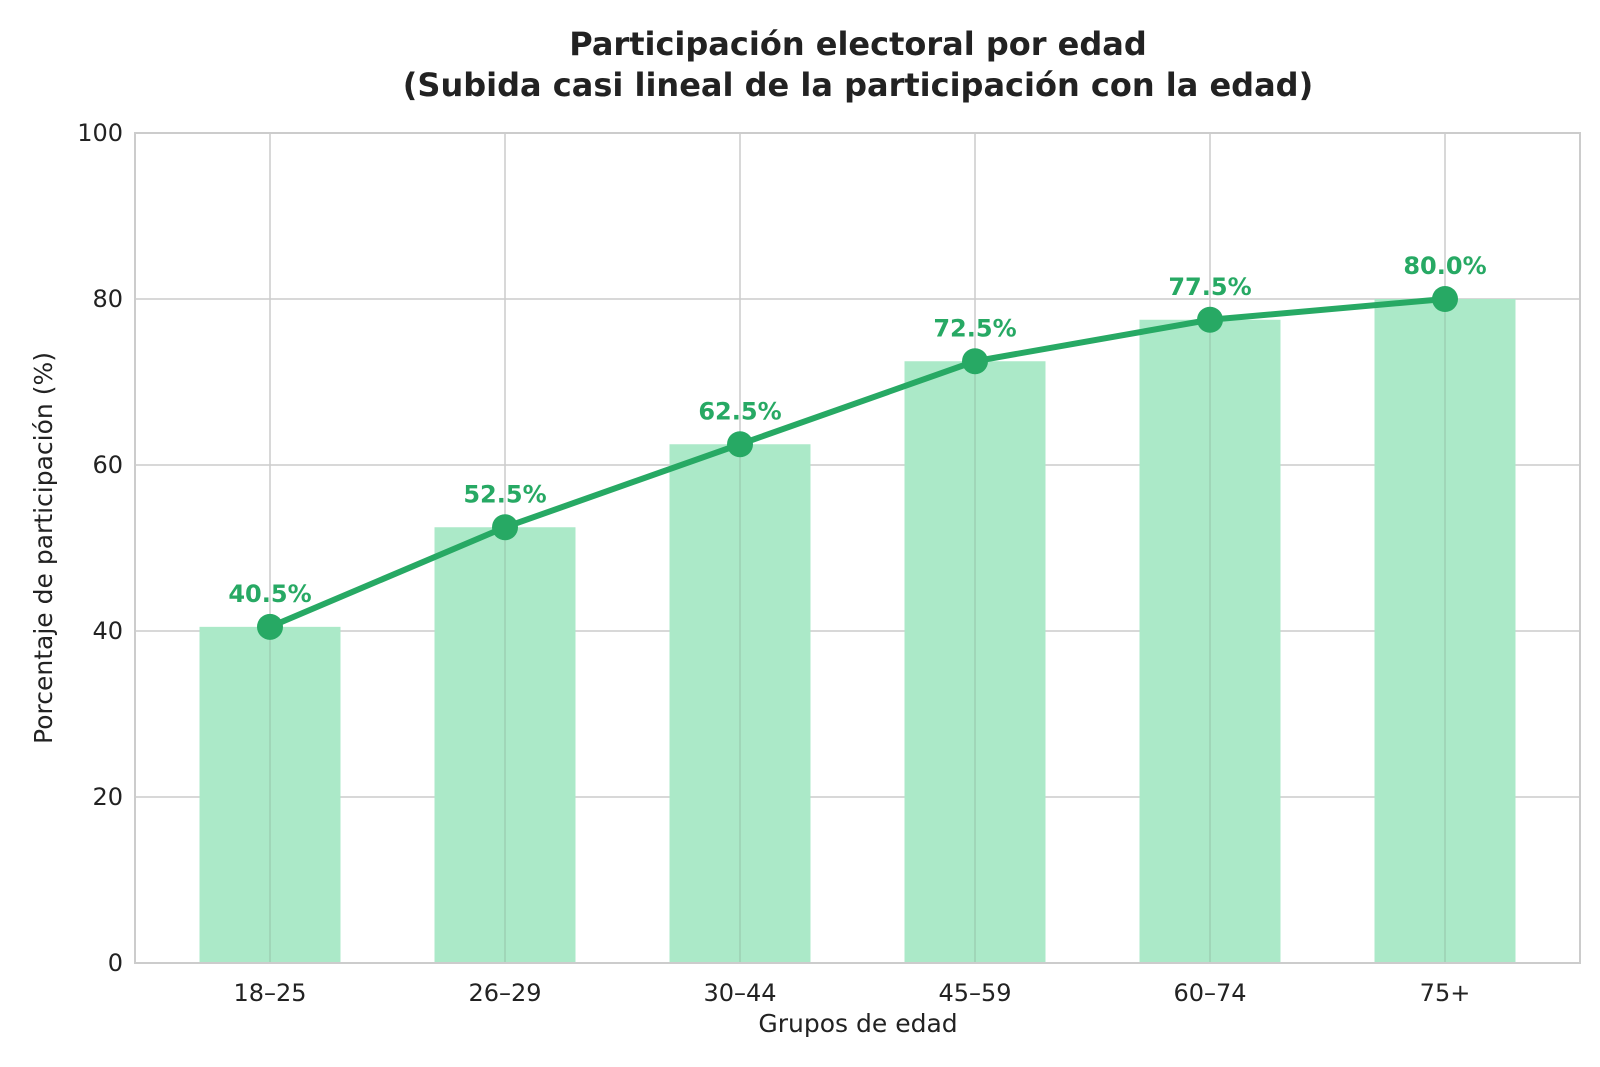 This screenshot has height=1067, width=1600. Describe the element at coordinates (107, 299) in the screenshot. I see `y-tick-label: 80` at that location.